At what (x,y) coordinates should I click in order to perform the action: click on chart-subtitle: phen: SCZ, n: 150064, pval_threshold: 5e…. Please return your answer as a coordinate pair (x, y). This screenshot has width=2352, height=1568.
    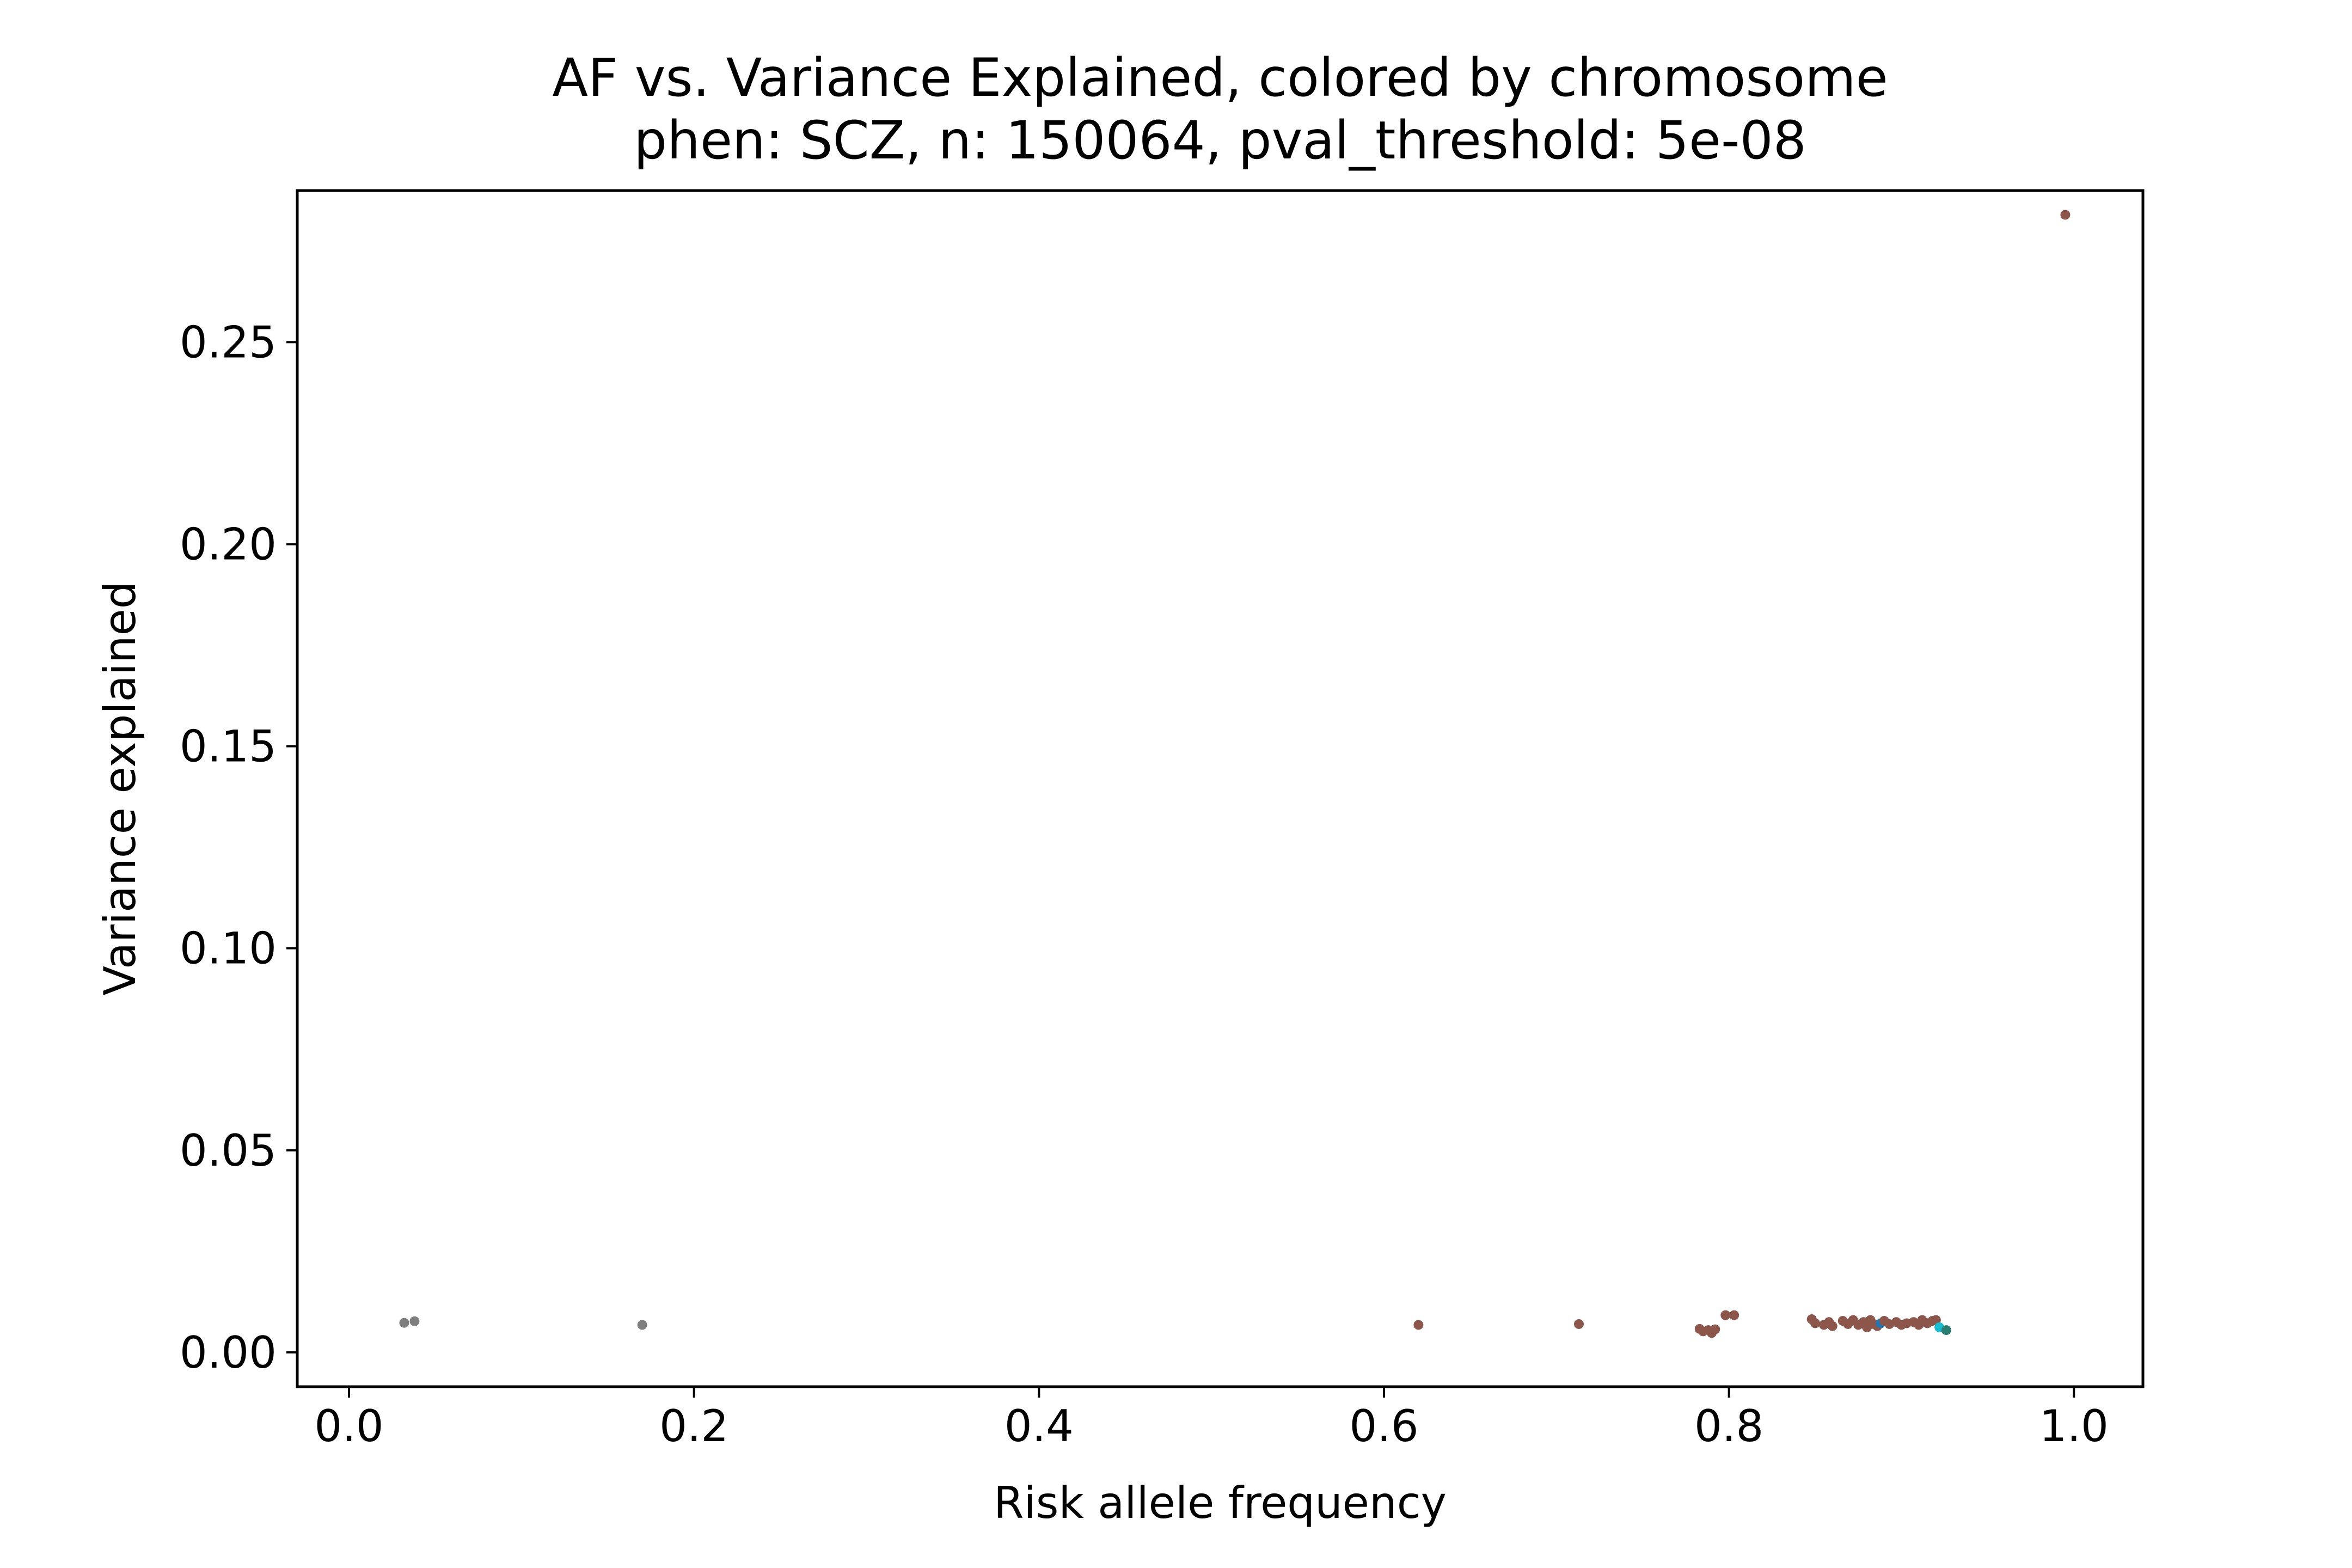
    Looking at the image, I should click on (1220, 140).